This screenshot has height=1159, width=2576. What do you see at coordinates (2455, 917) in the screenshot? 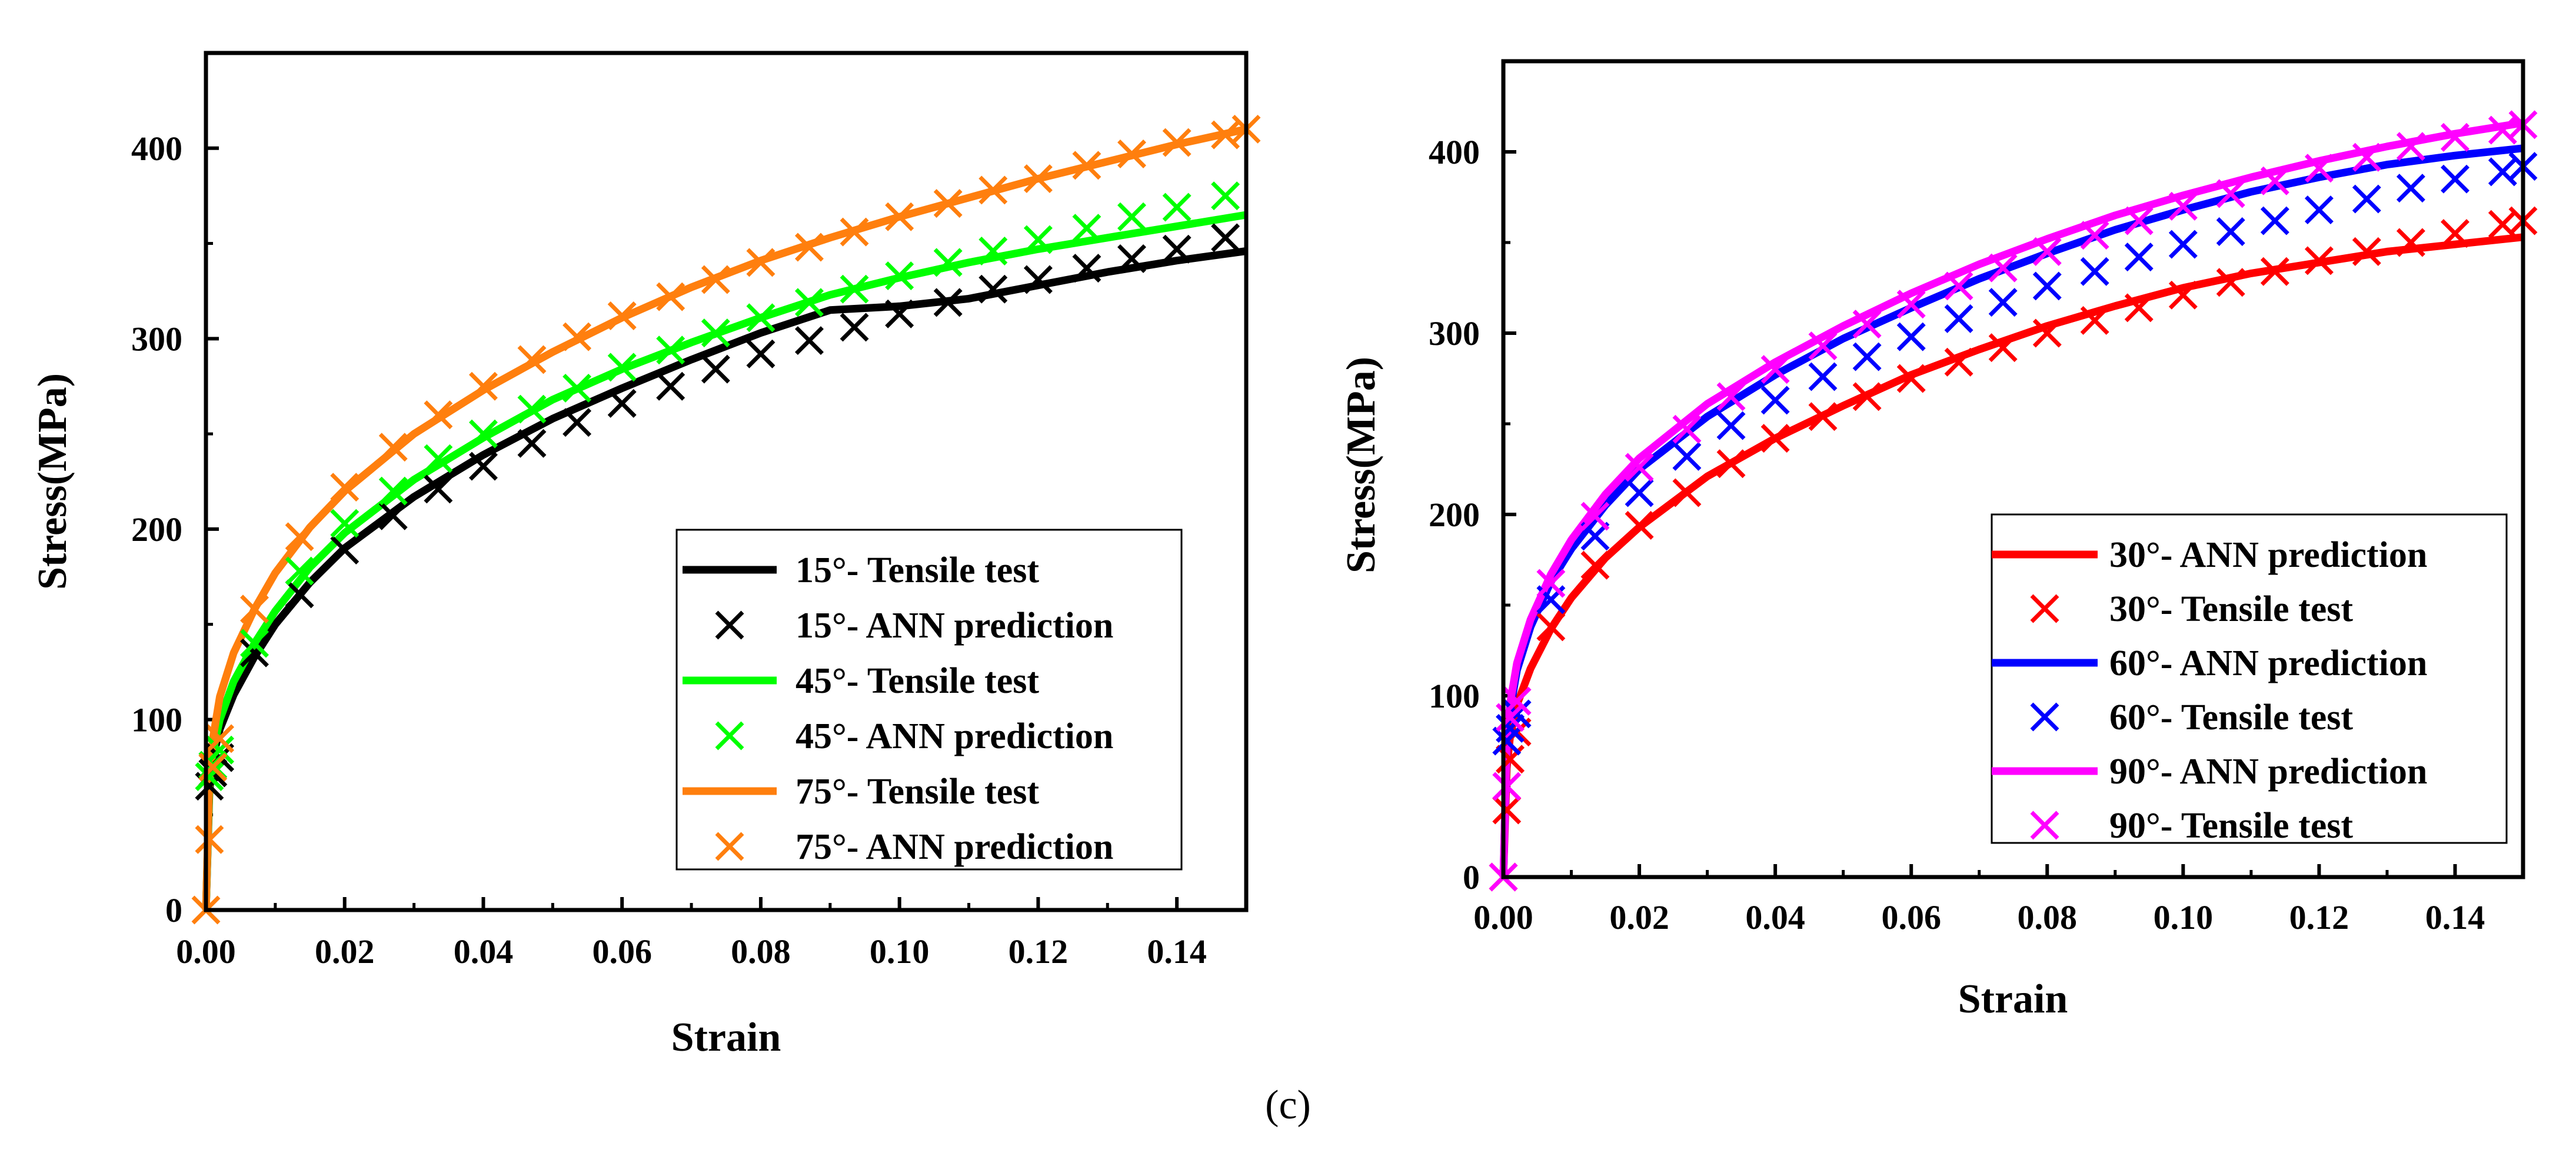
I see `right-x-tick-label: 0.14` at bounding box center [2455, 917].